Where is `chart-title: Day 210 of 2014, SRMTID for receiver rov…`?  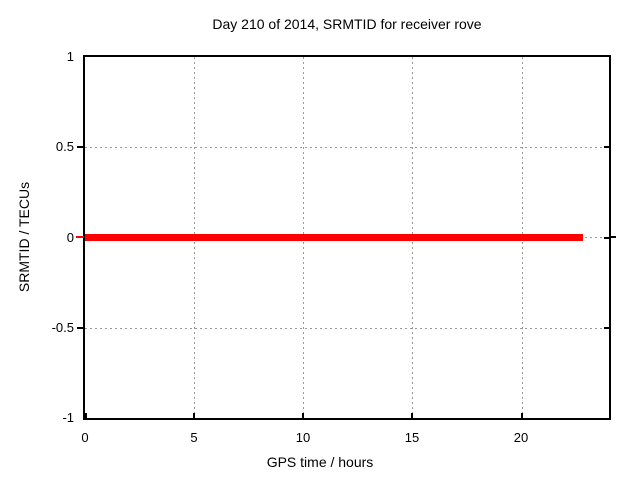
chart-title: Day 210 of 2014, SRMTID for receiver rov… is located at coordinates (347, 24).